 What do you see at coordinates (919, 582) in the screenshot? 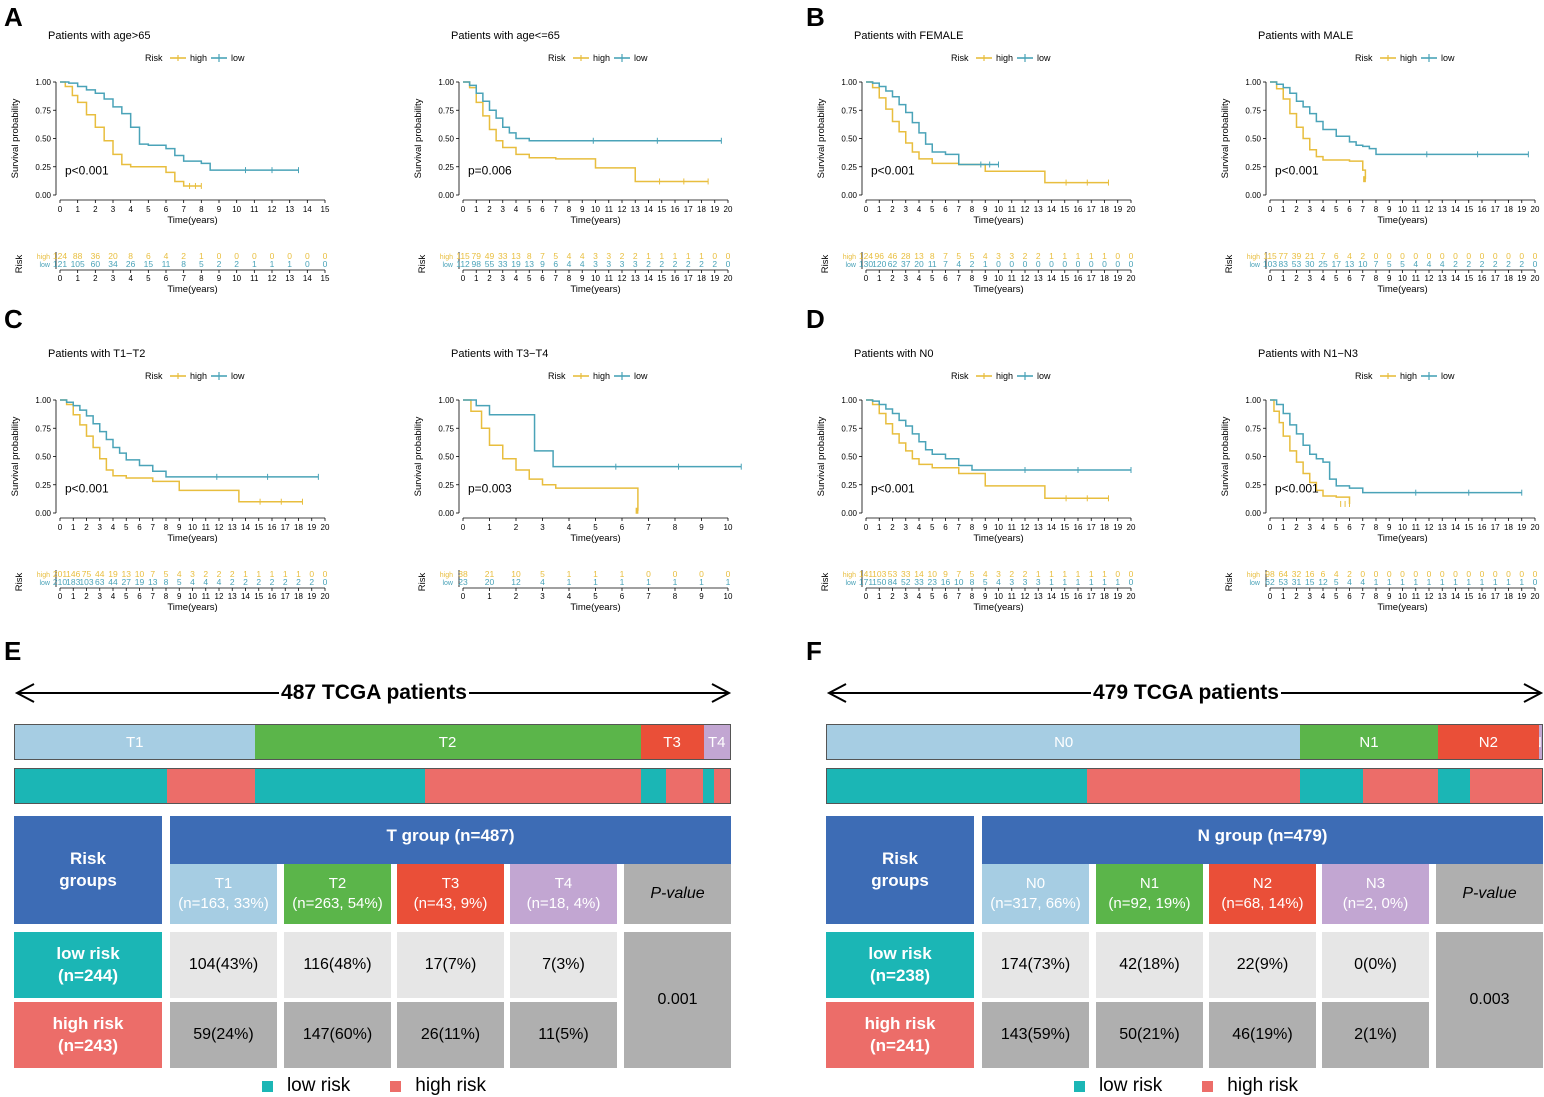
I see `risk-count-low: 33` at bounding box center [919, 582].